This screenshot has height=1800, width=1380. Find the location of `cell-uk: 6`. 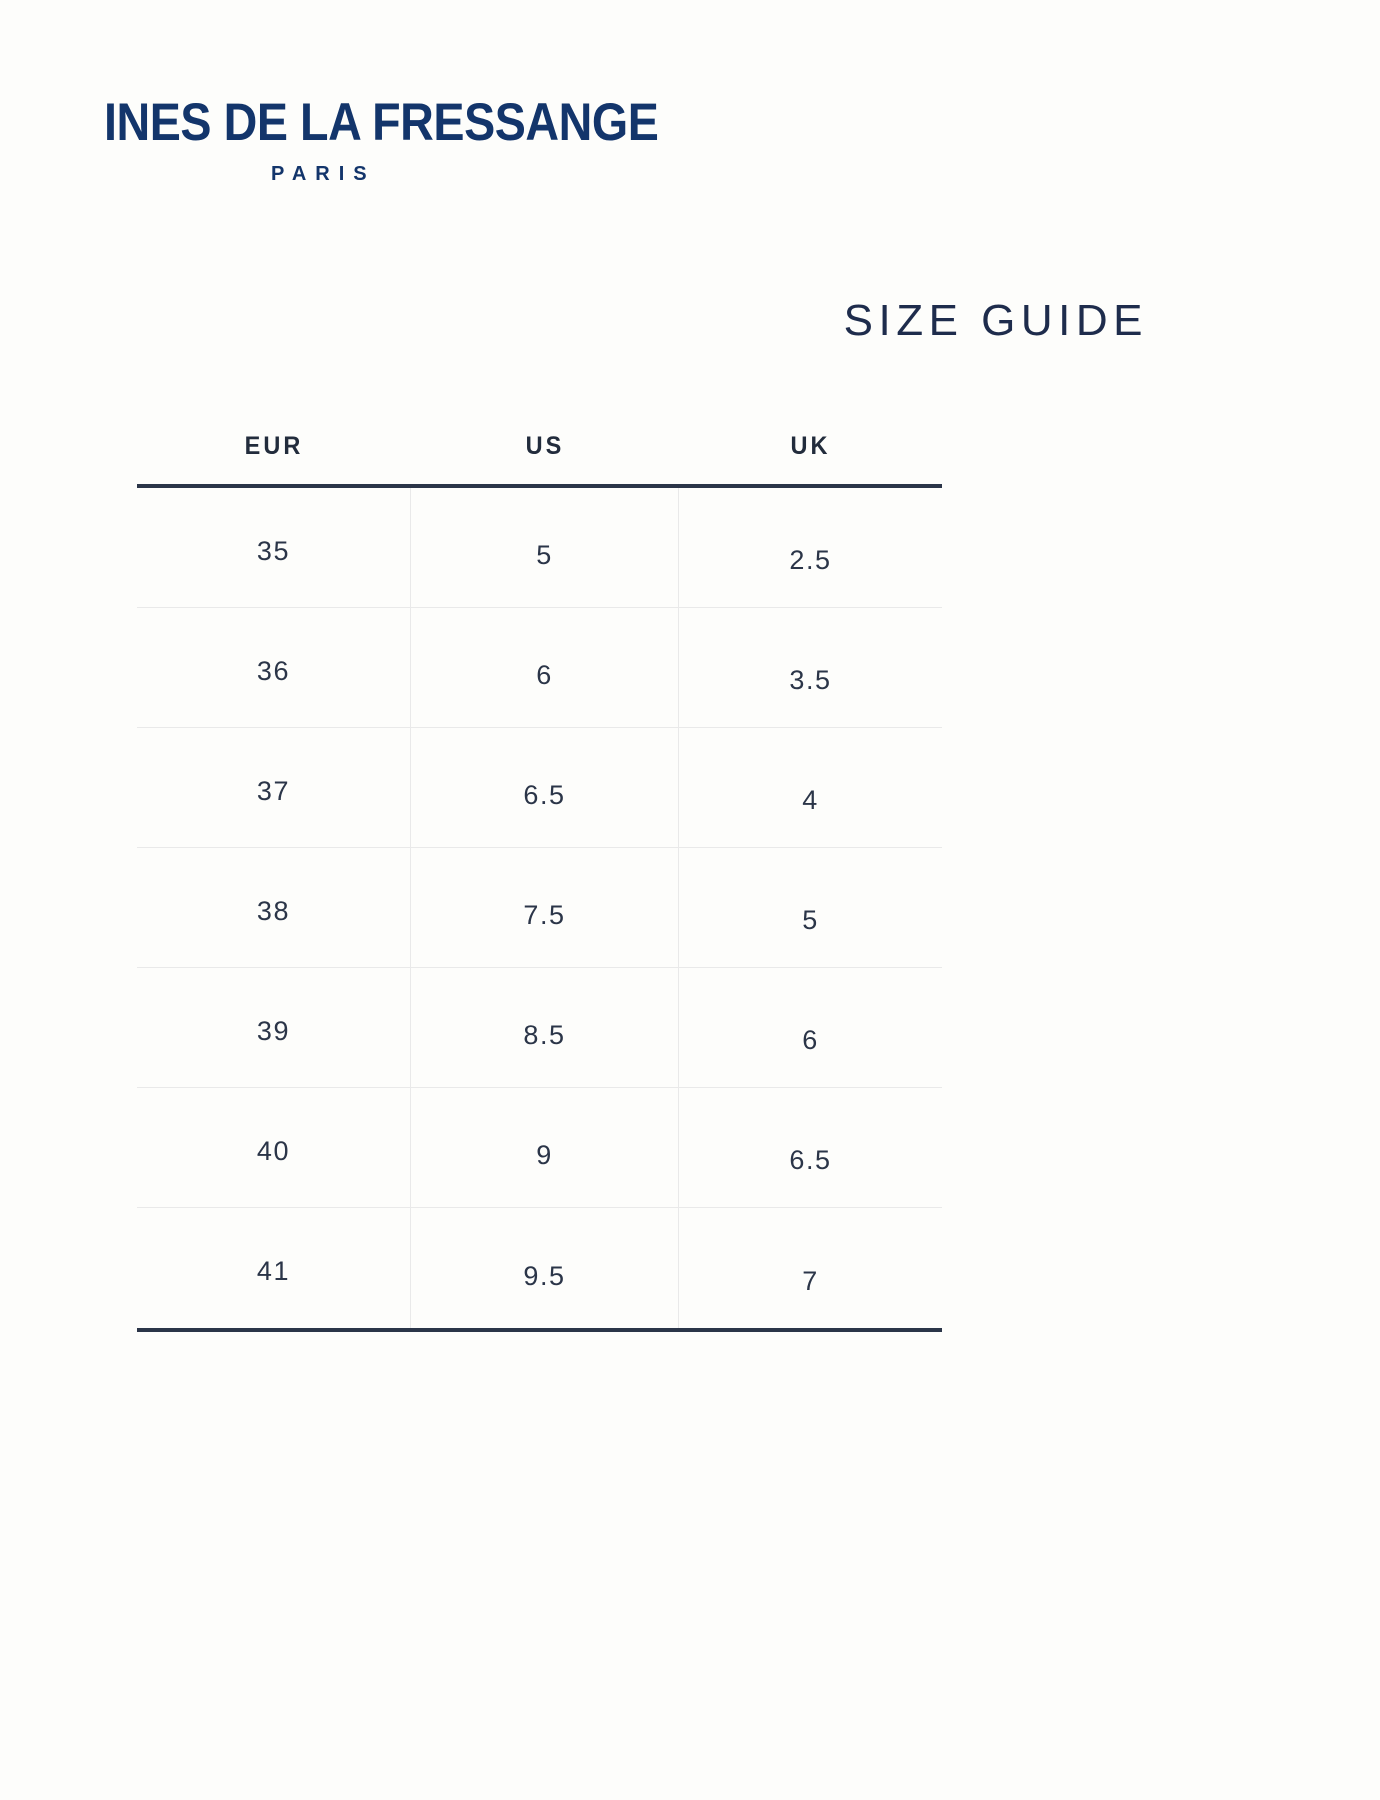

cell-uk: 6 is located at coordinates (810, 1027).